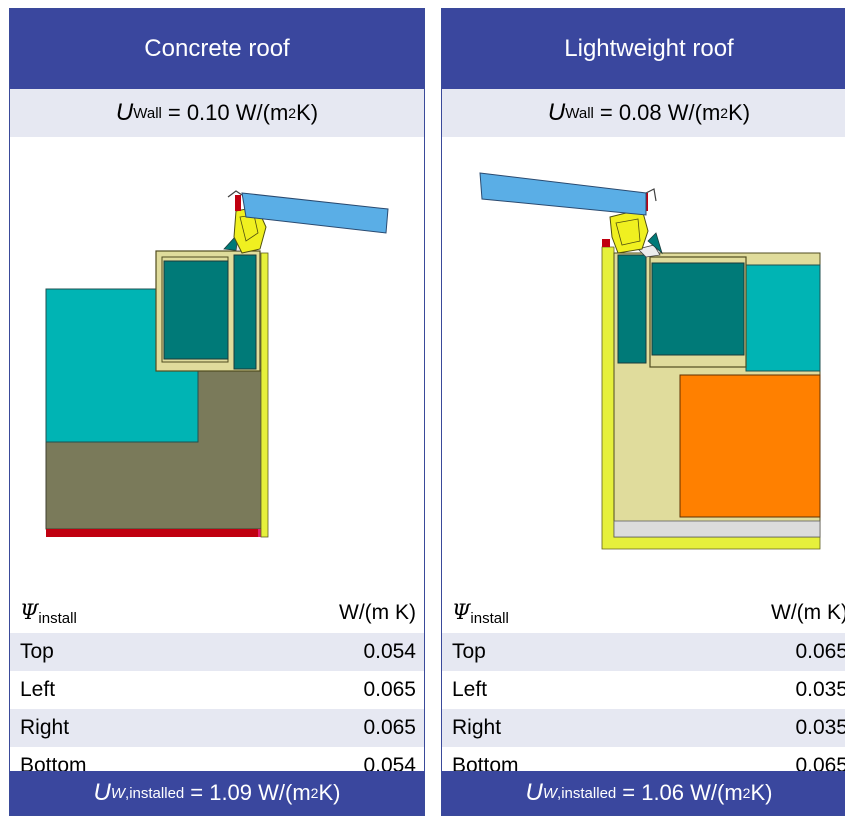 The height and width of the screenshot is (826, 845). I want to click on table-row: Top 0.065, so click(643, 652).